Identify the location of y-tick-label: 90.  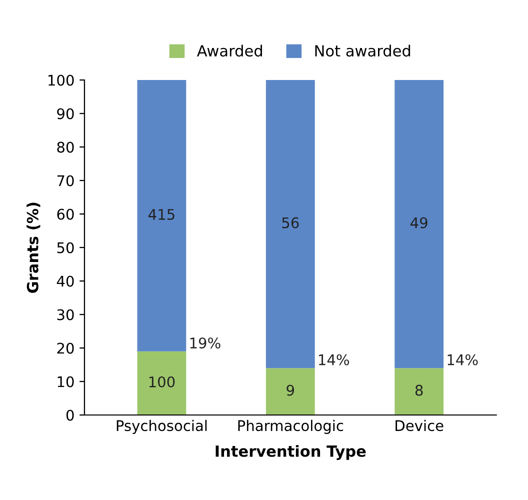
(65, 114).